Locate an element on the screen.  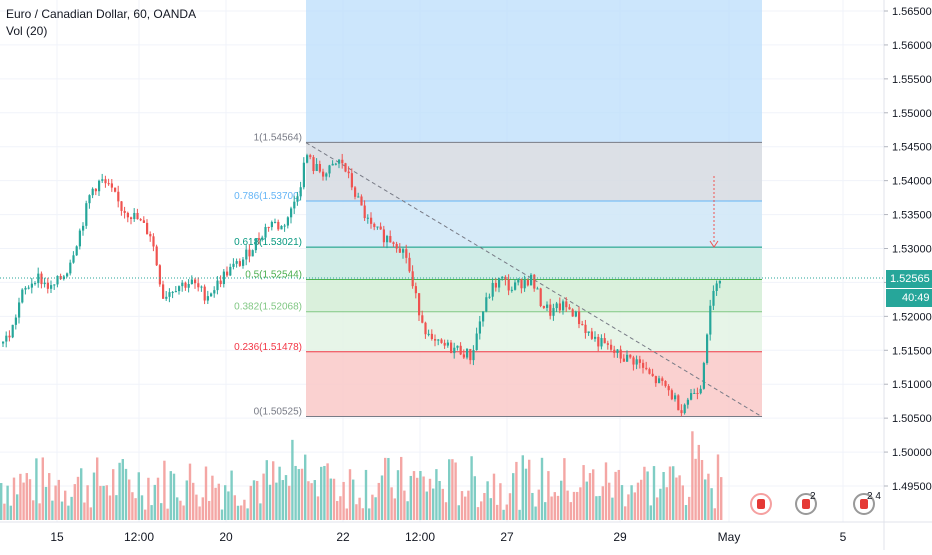
fib-level-label: 0(1.50525) is located at coordinates (278, 411).